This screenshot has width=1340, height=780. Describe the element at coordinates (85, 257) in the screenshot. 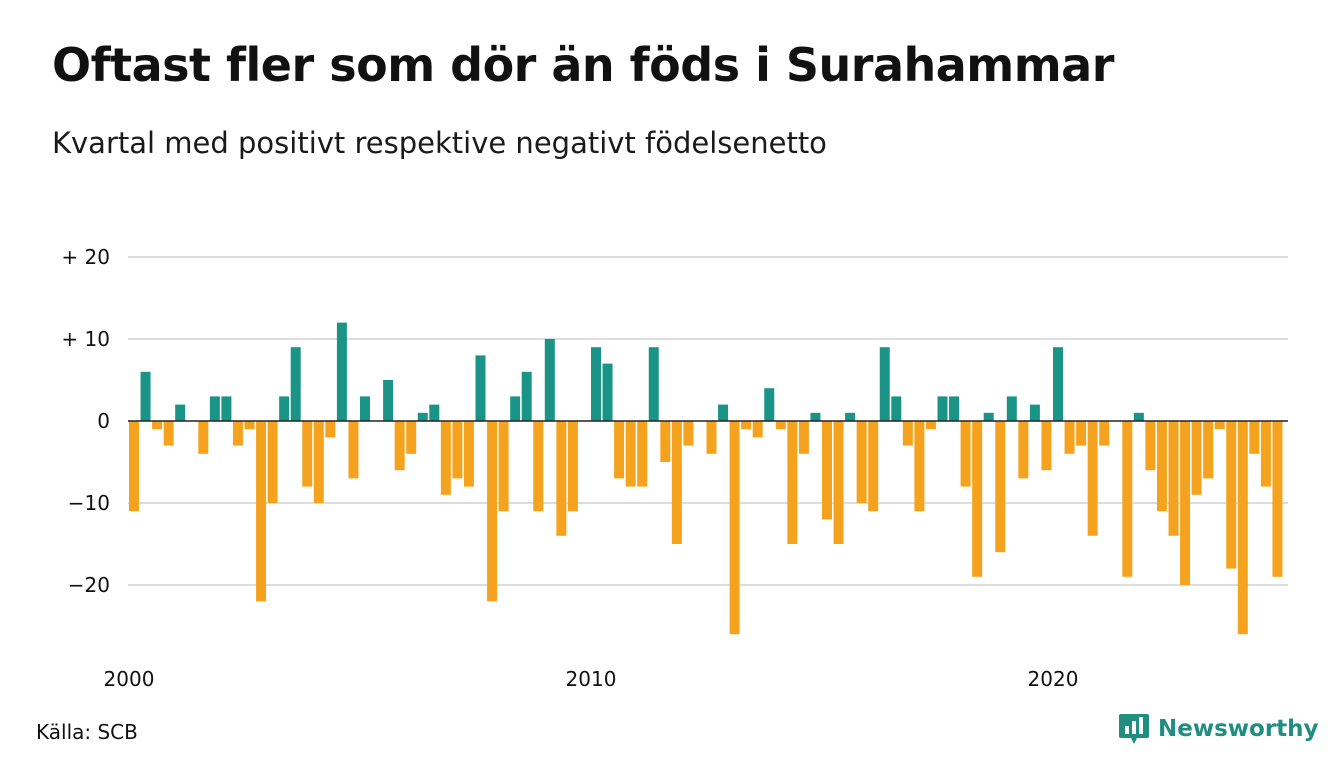

I see `y-tick-label: + 20` at that location.